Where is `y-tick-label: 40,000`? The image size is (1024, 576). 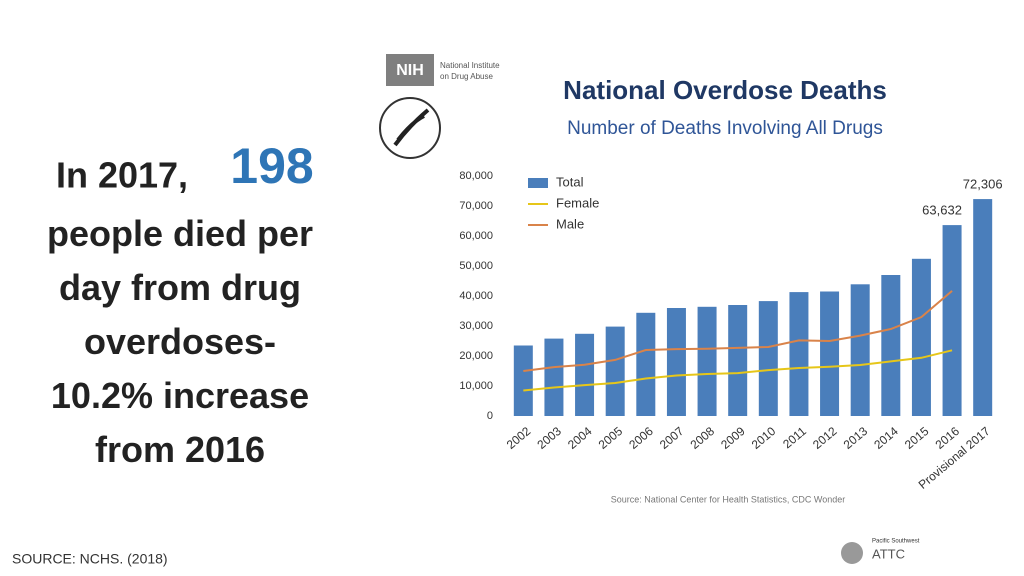 y-tick-label: 40,000 is located at coordinates (476, 296).